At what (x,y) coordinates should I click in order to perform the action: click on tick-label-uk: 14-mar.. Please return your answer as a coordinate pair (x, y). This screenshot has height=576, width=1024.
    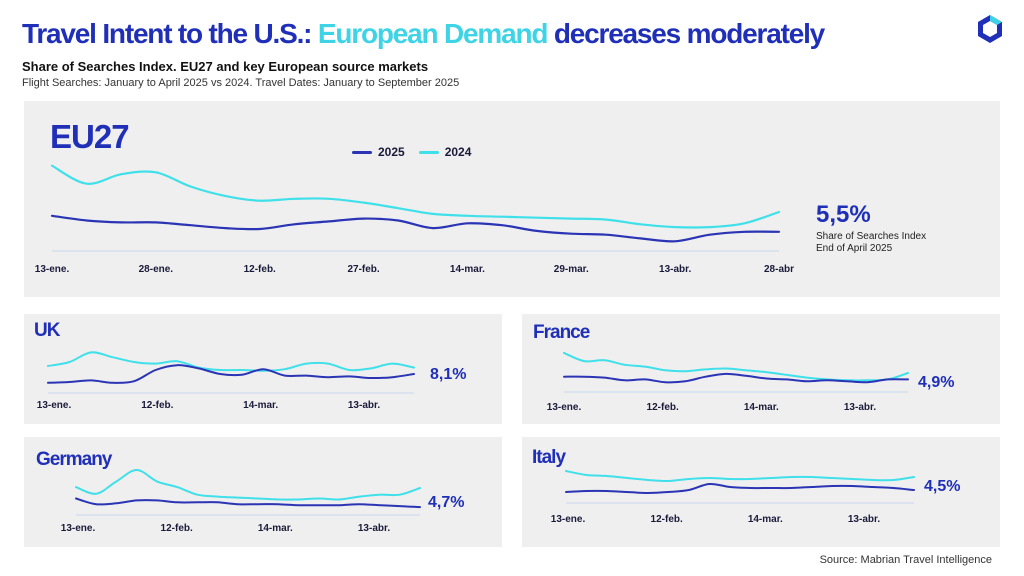
    Looking at the image, I should click on (260, 405).